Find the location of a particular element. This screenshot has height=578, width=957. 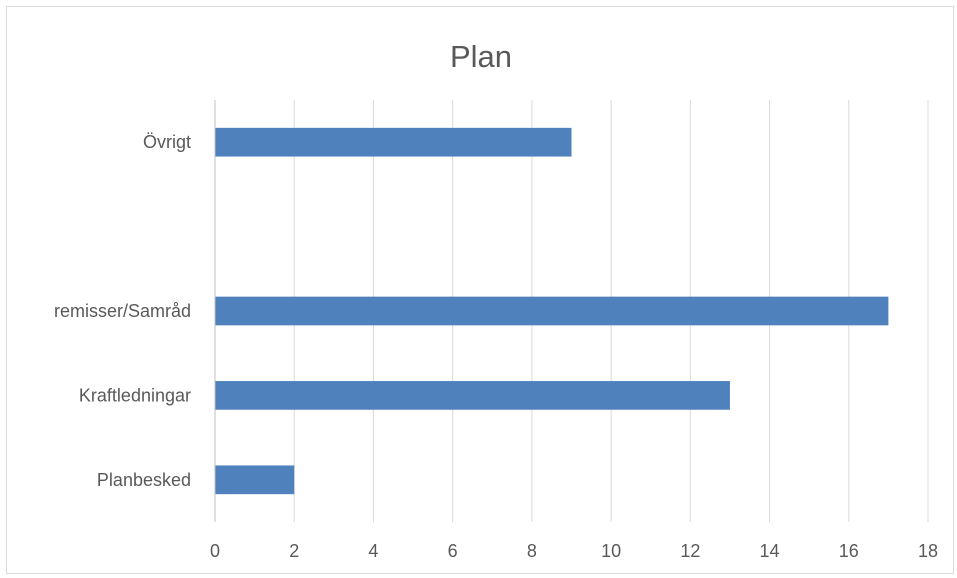

x-tick-label: 12 is located at coordinates (690, 551).